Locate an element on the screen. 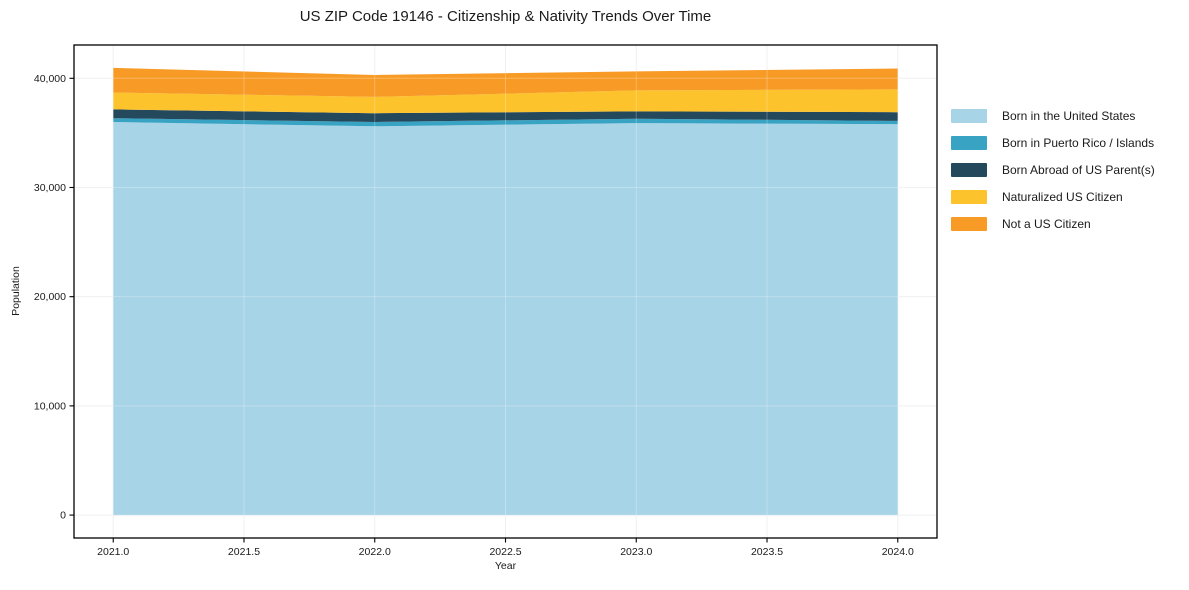 The height and width of the screenshot is (590, 1189). legend-item-2: Born Abroad of US Parent(s) is located at coordinates (1053, 169).